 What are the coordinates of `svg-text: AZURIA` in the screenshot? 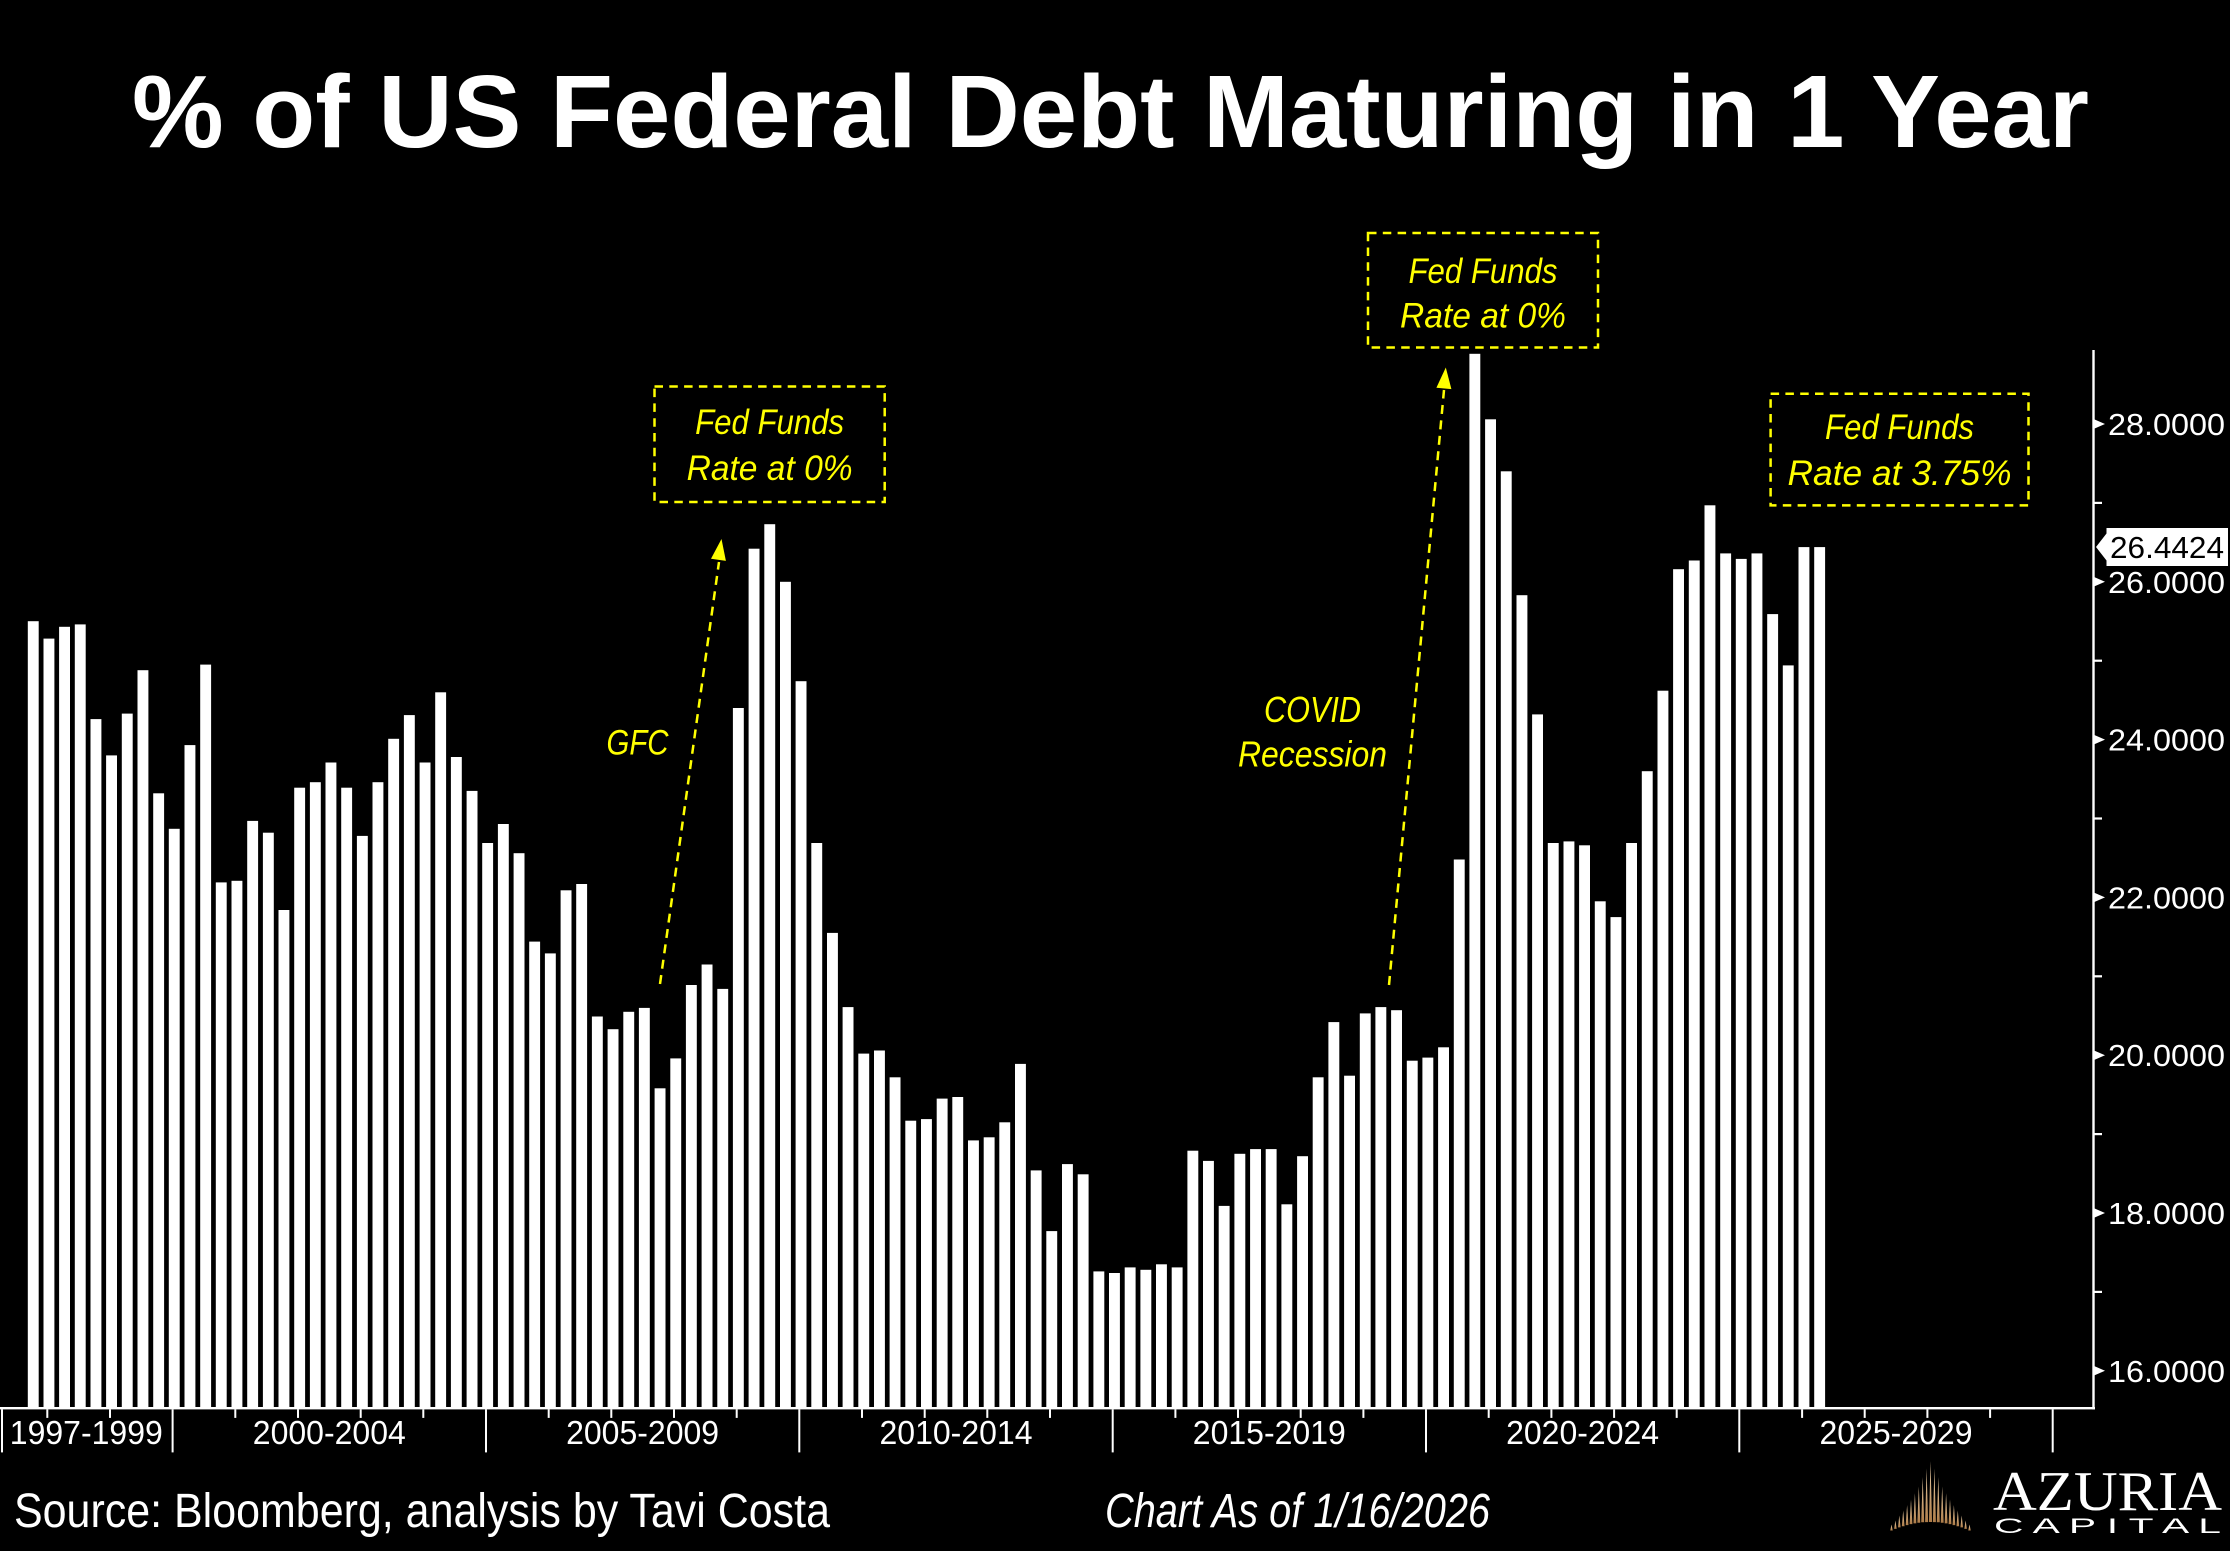 It's located at (2108, 1492).